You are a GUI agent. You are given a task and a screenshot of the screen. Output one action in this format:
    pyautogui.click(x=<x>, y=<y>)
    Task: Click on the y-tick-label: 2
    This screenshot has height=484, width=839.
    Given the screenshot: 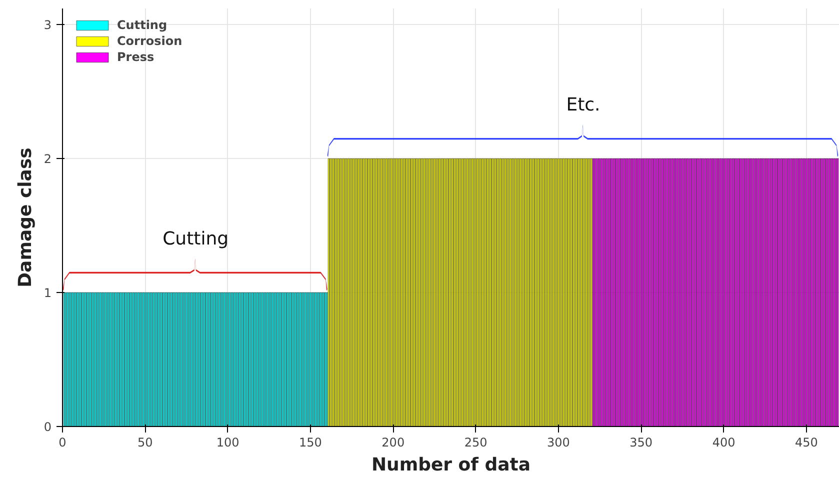 What is the action you would take?
    pyautogui.click(x=48, y=159)
    